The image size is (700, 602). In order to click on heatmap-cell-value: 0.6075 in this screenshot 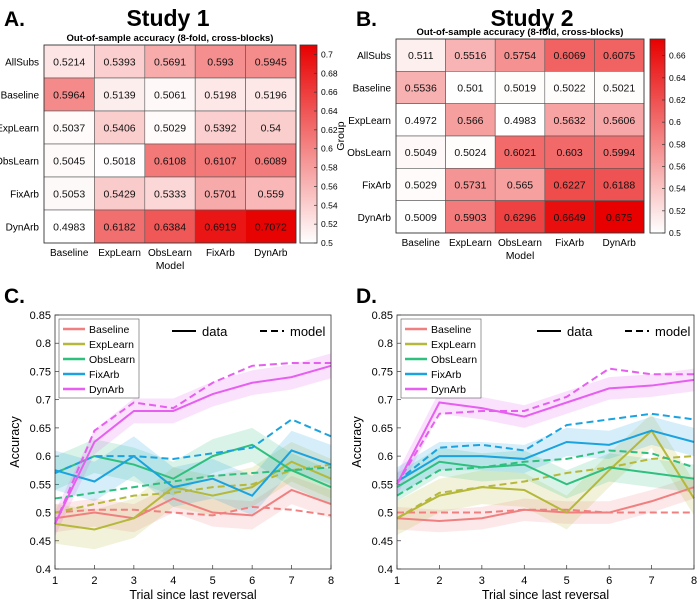, I will do `click(619, 56)`.